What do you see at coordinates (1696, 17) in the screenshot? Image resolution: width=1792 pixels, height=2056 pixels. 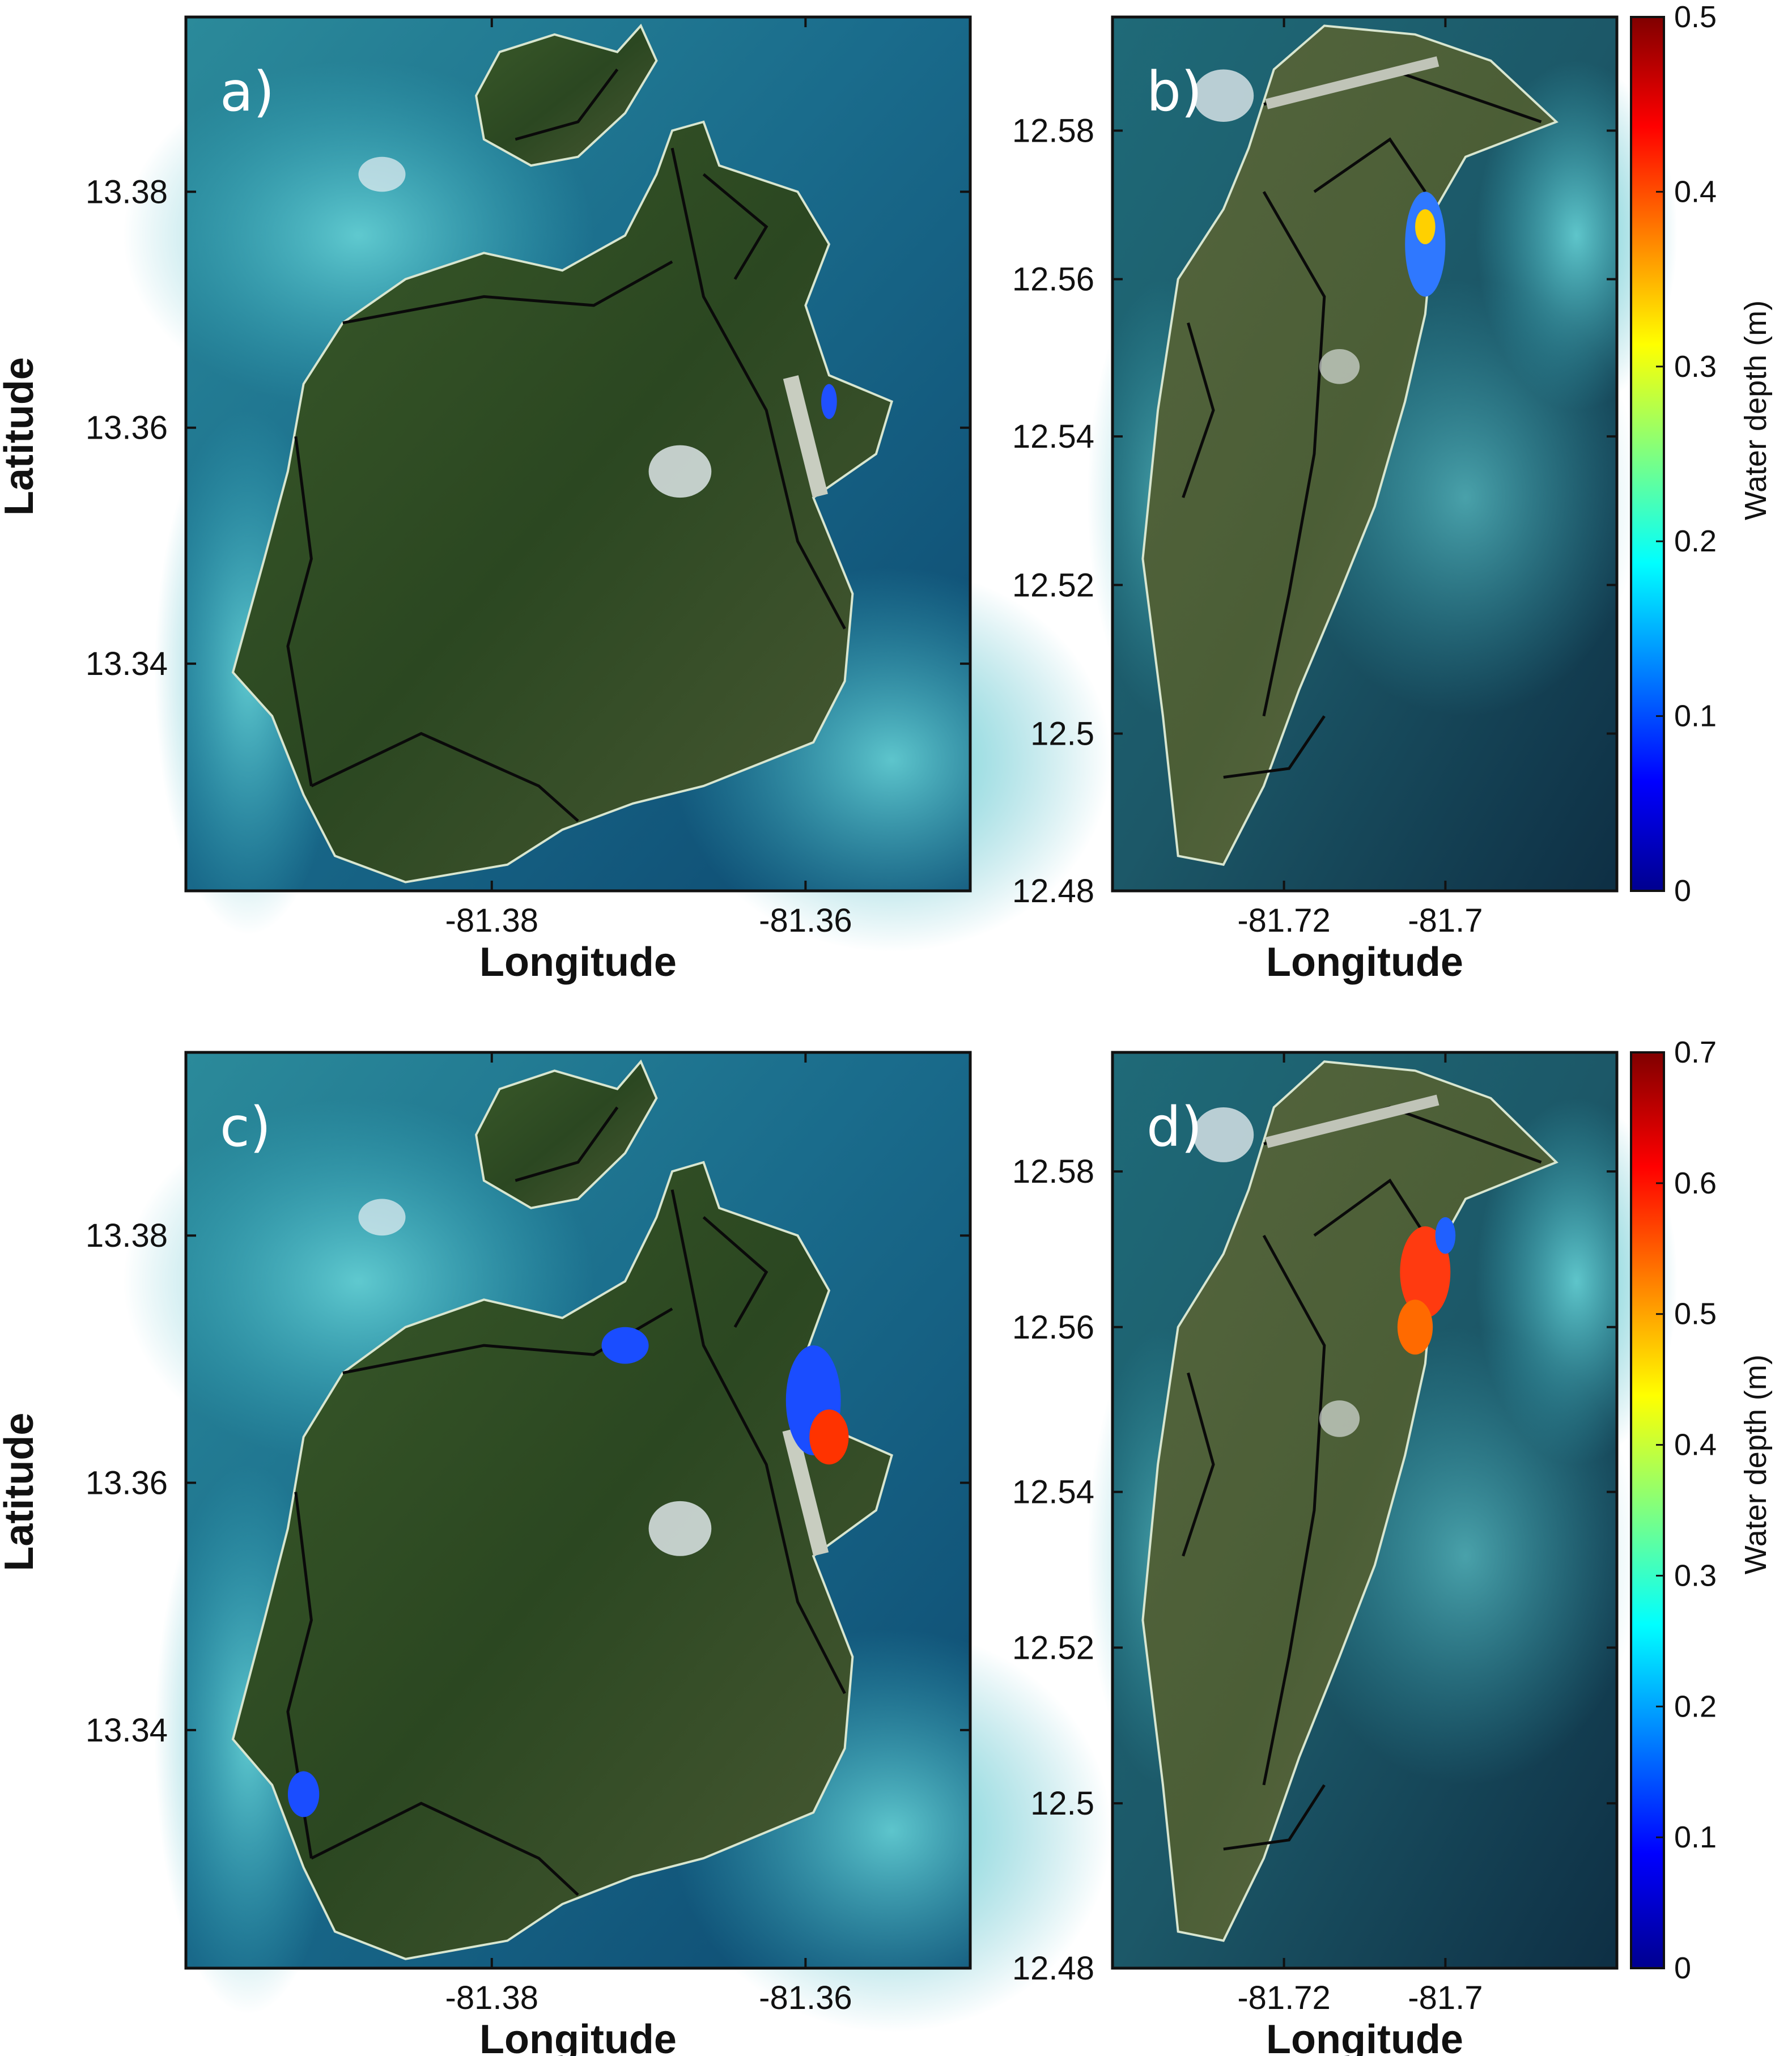 I see `colorbar-tick-label: 0.5` at bounding box center [1696, 17].